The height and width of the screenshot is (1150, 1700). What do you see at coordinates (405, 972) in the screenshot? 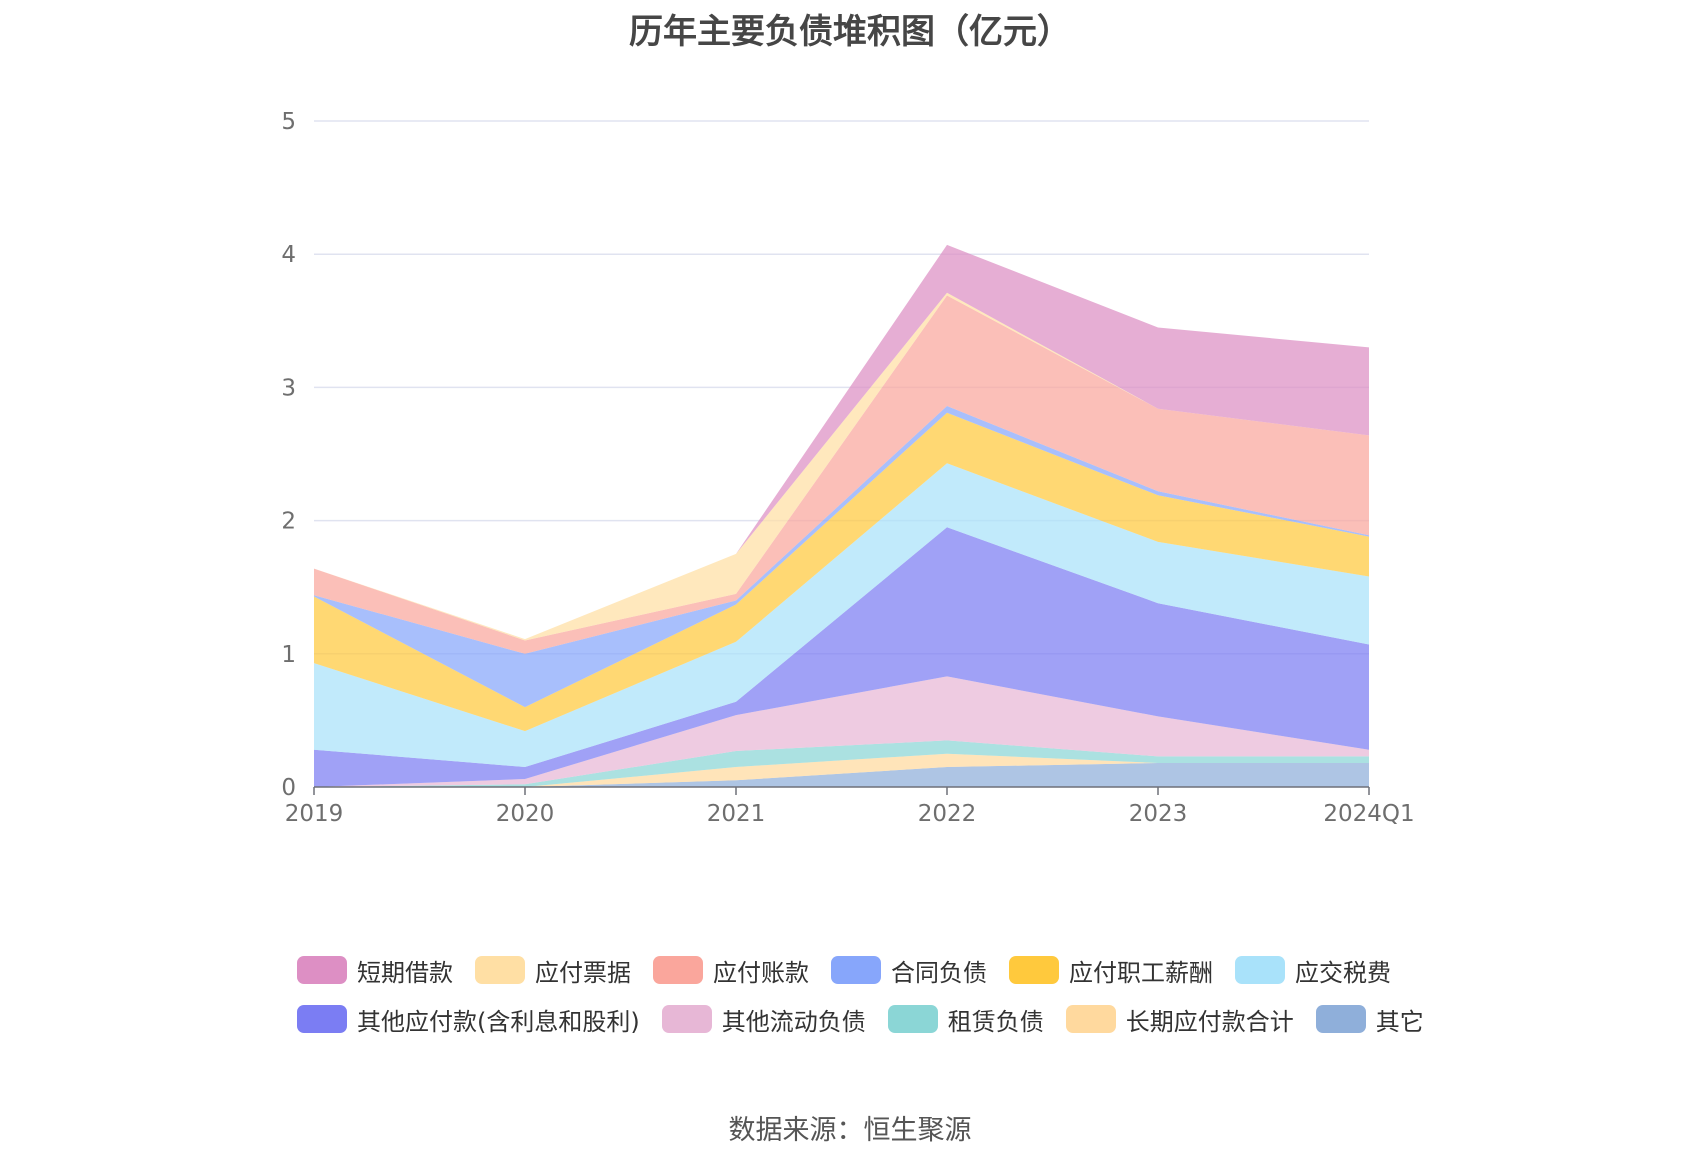
I see `legend-label: 短期借款` at bounding box center [405, 972].